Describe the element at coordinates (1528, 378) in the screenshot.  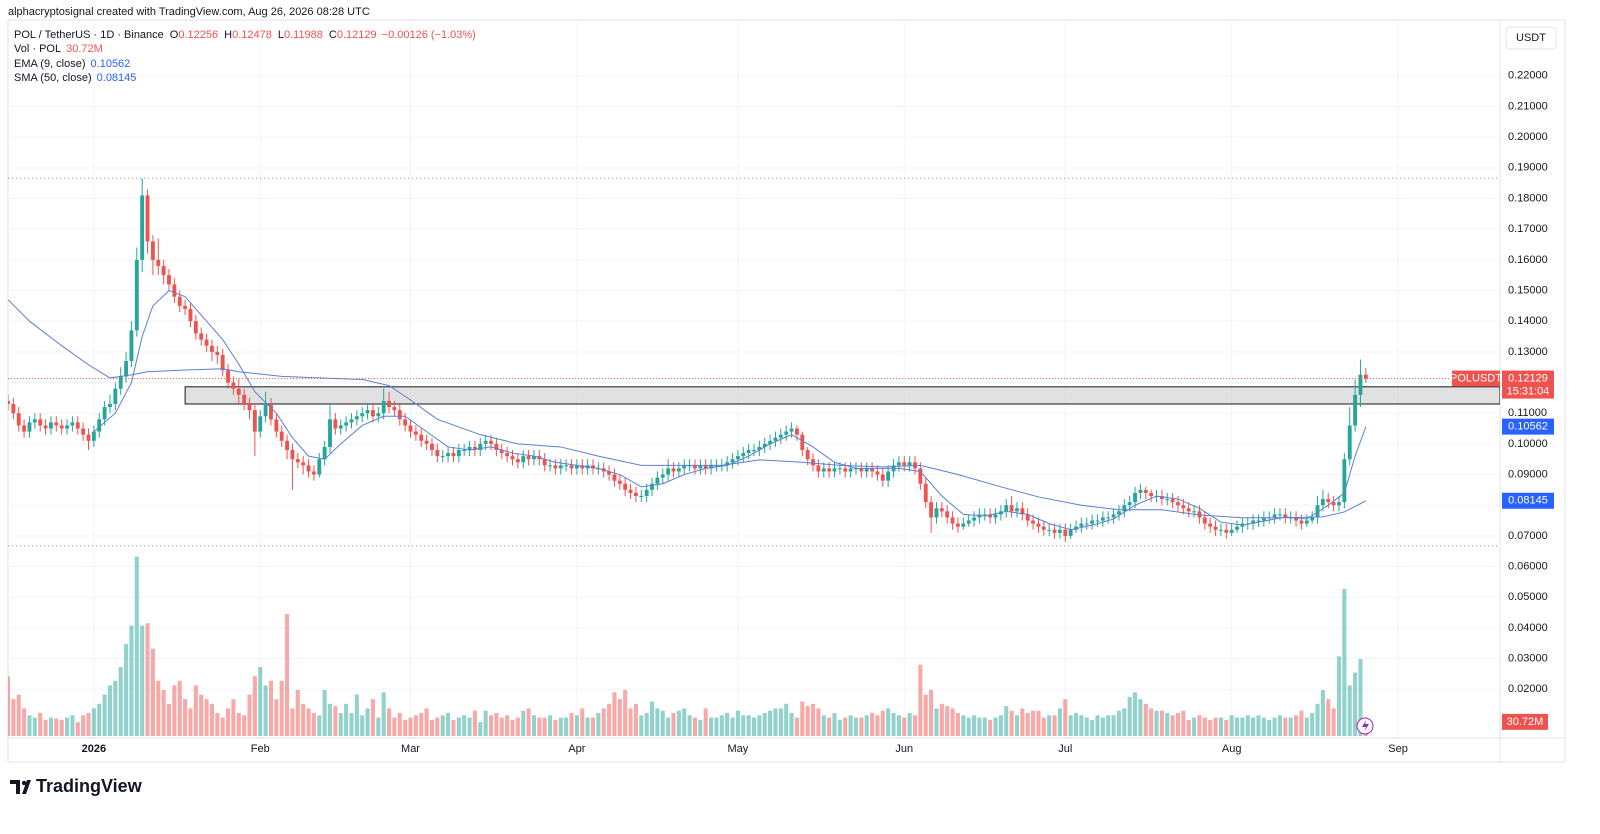
I see `price-tag-label: 0.12129` at that location.